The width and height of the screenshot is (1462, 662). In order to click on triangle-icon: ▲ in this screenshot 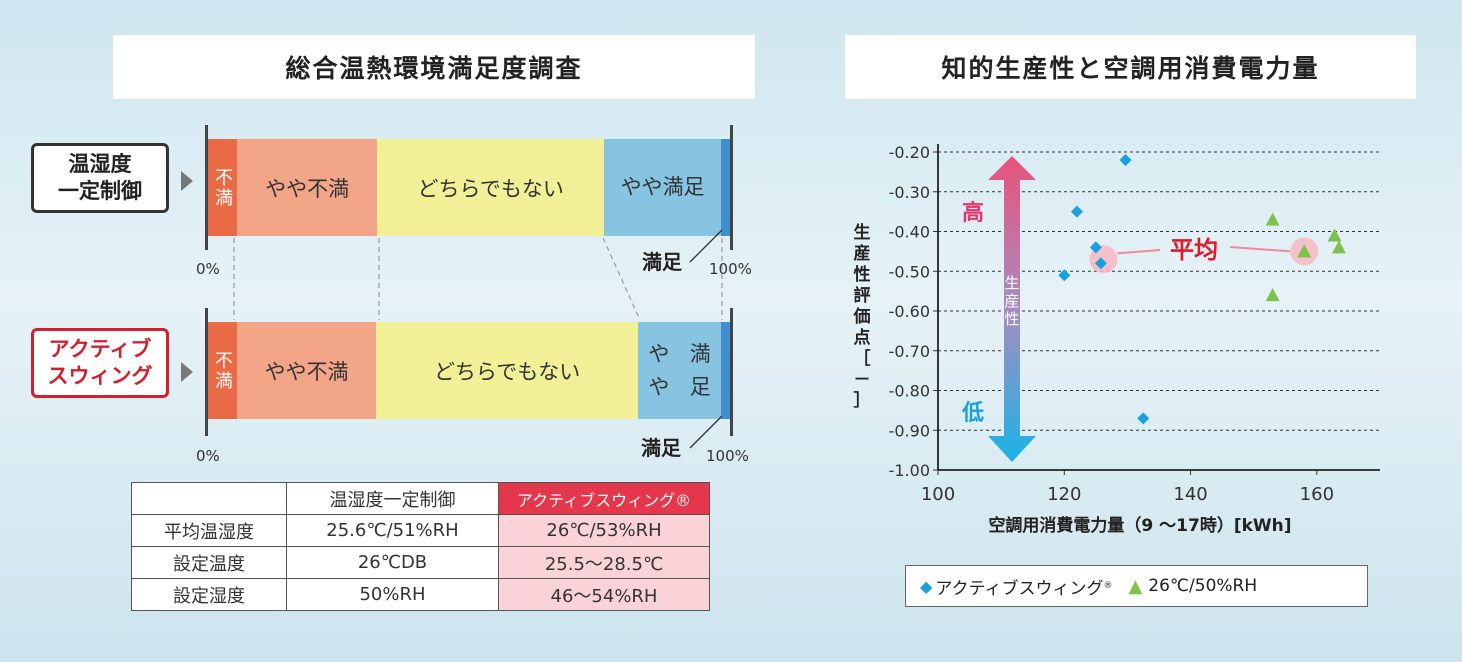, I will do `click(1135, 586)`.